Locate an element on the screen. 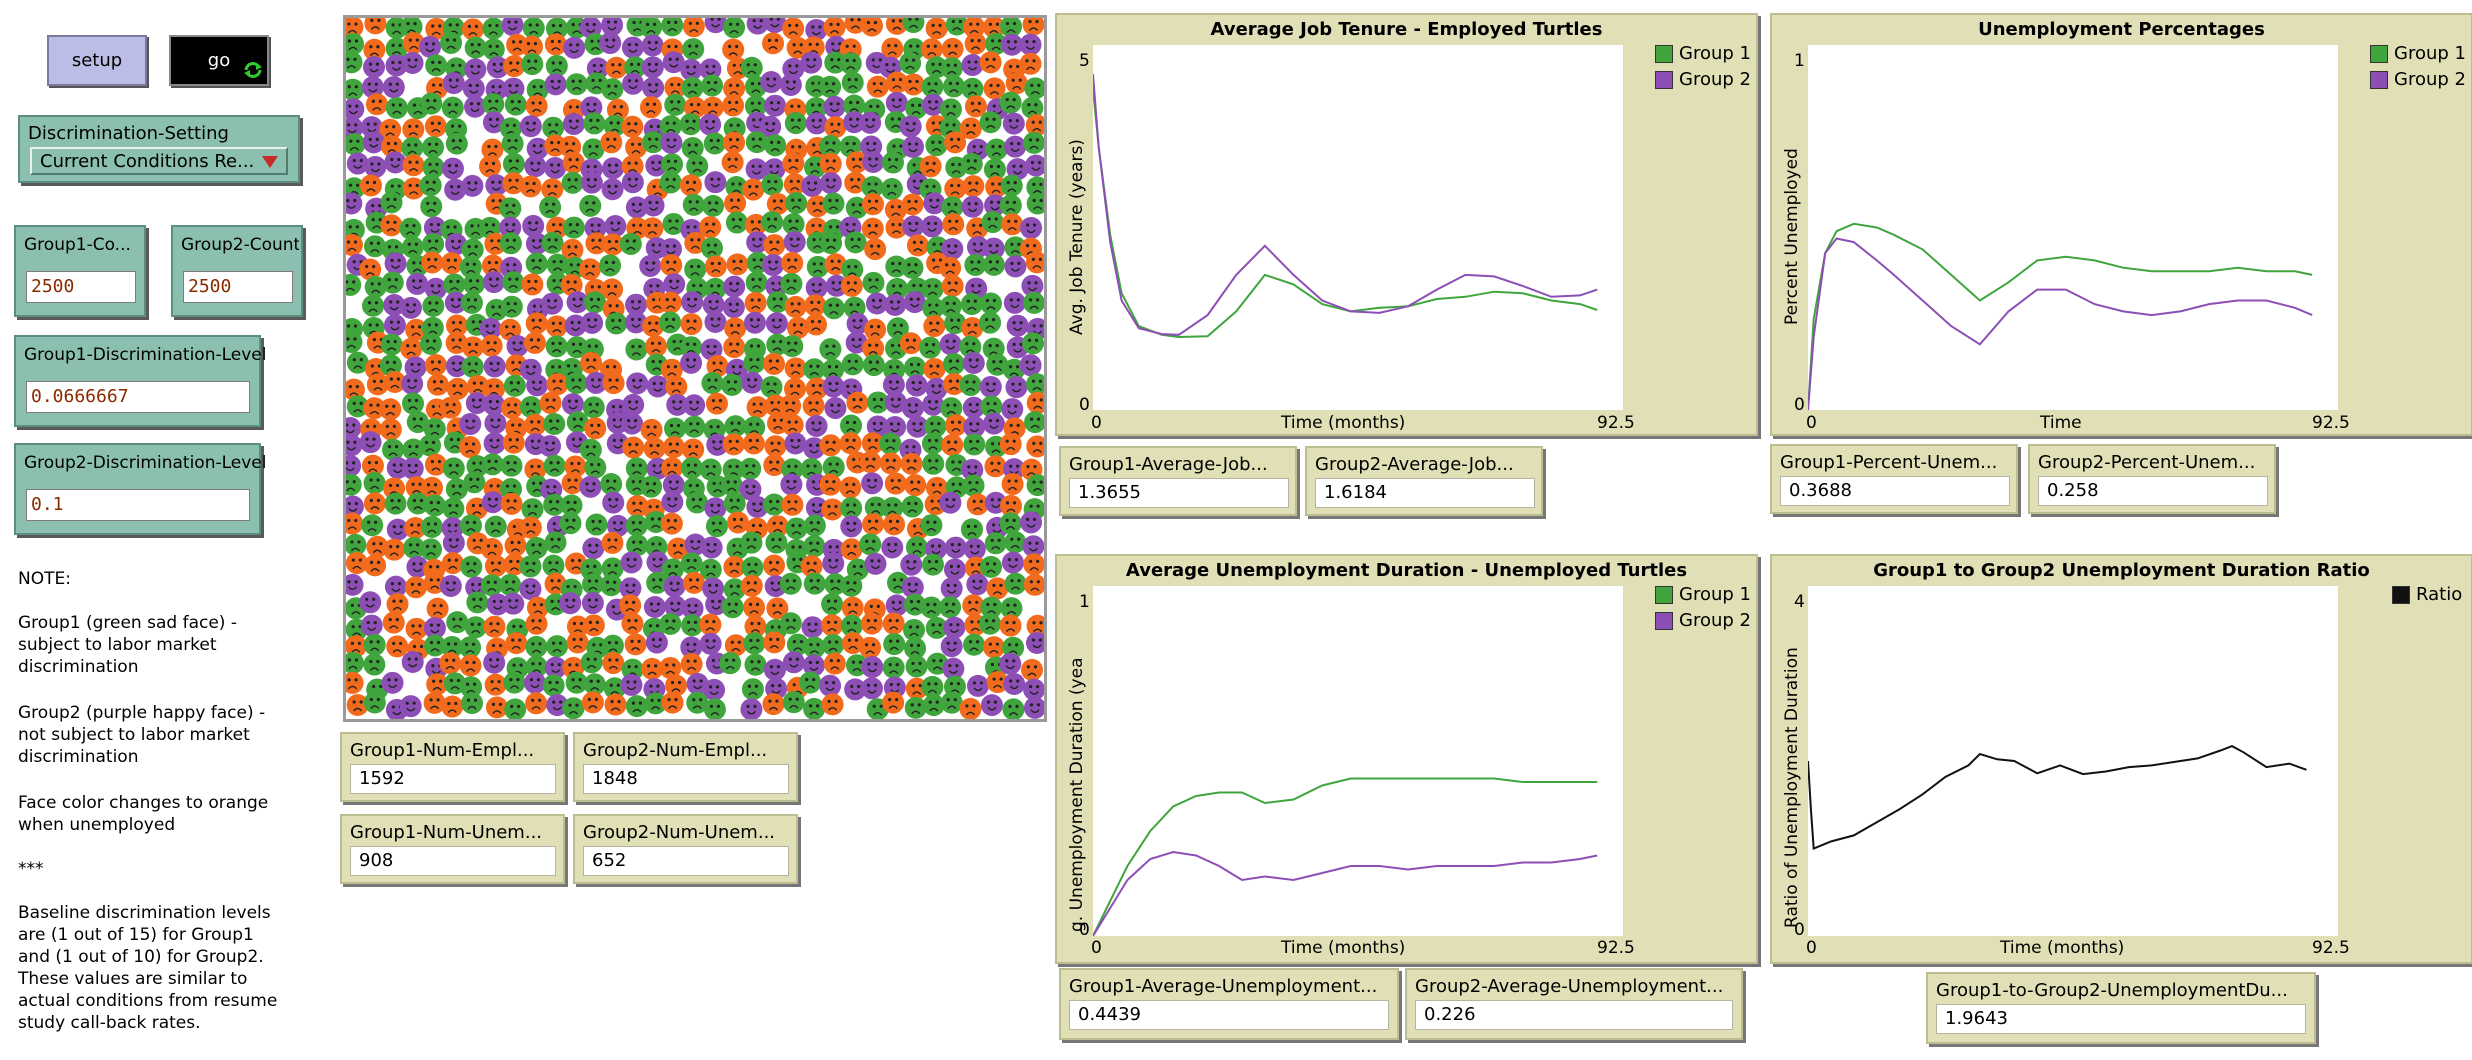 This screenshot has height=1060, width=2472. dropdown-arrow-icon is located at coordinates (270, 162).